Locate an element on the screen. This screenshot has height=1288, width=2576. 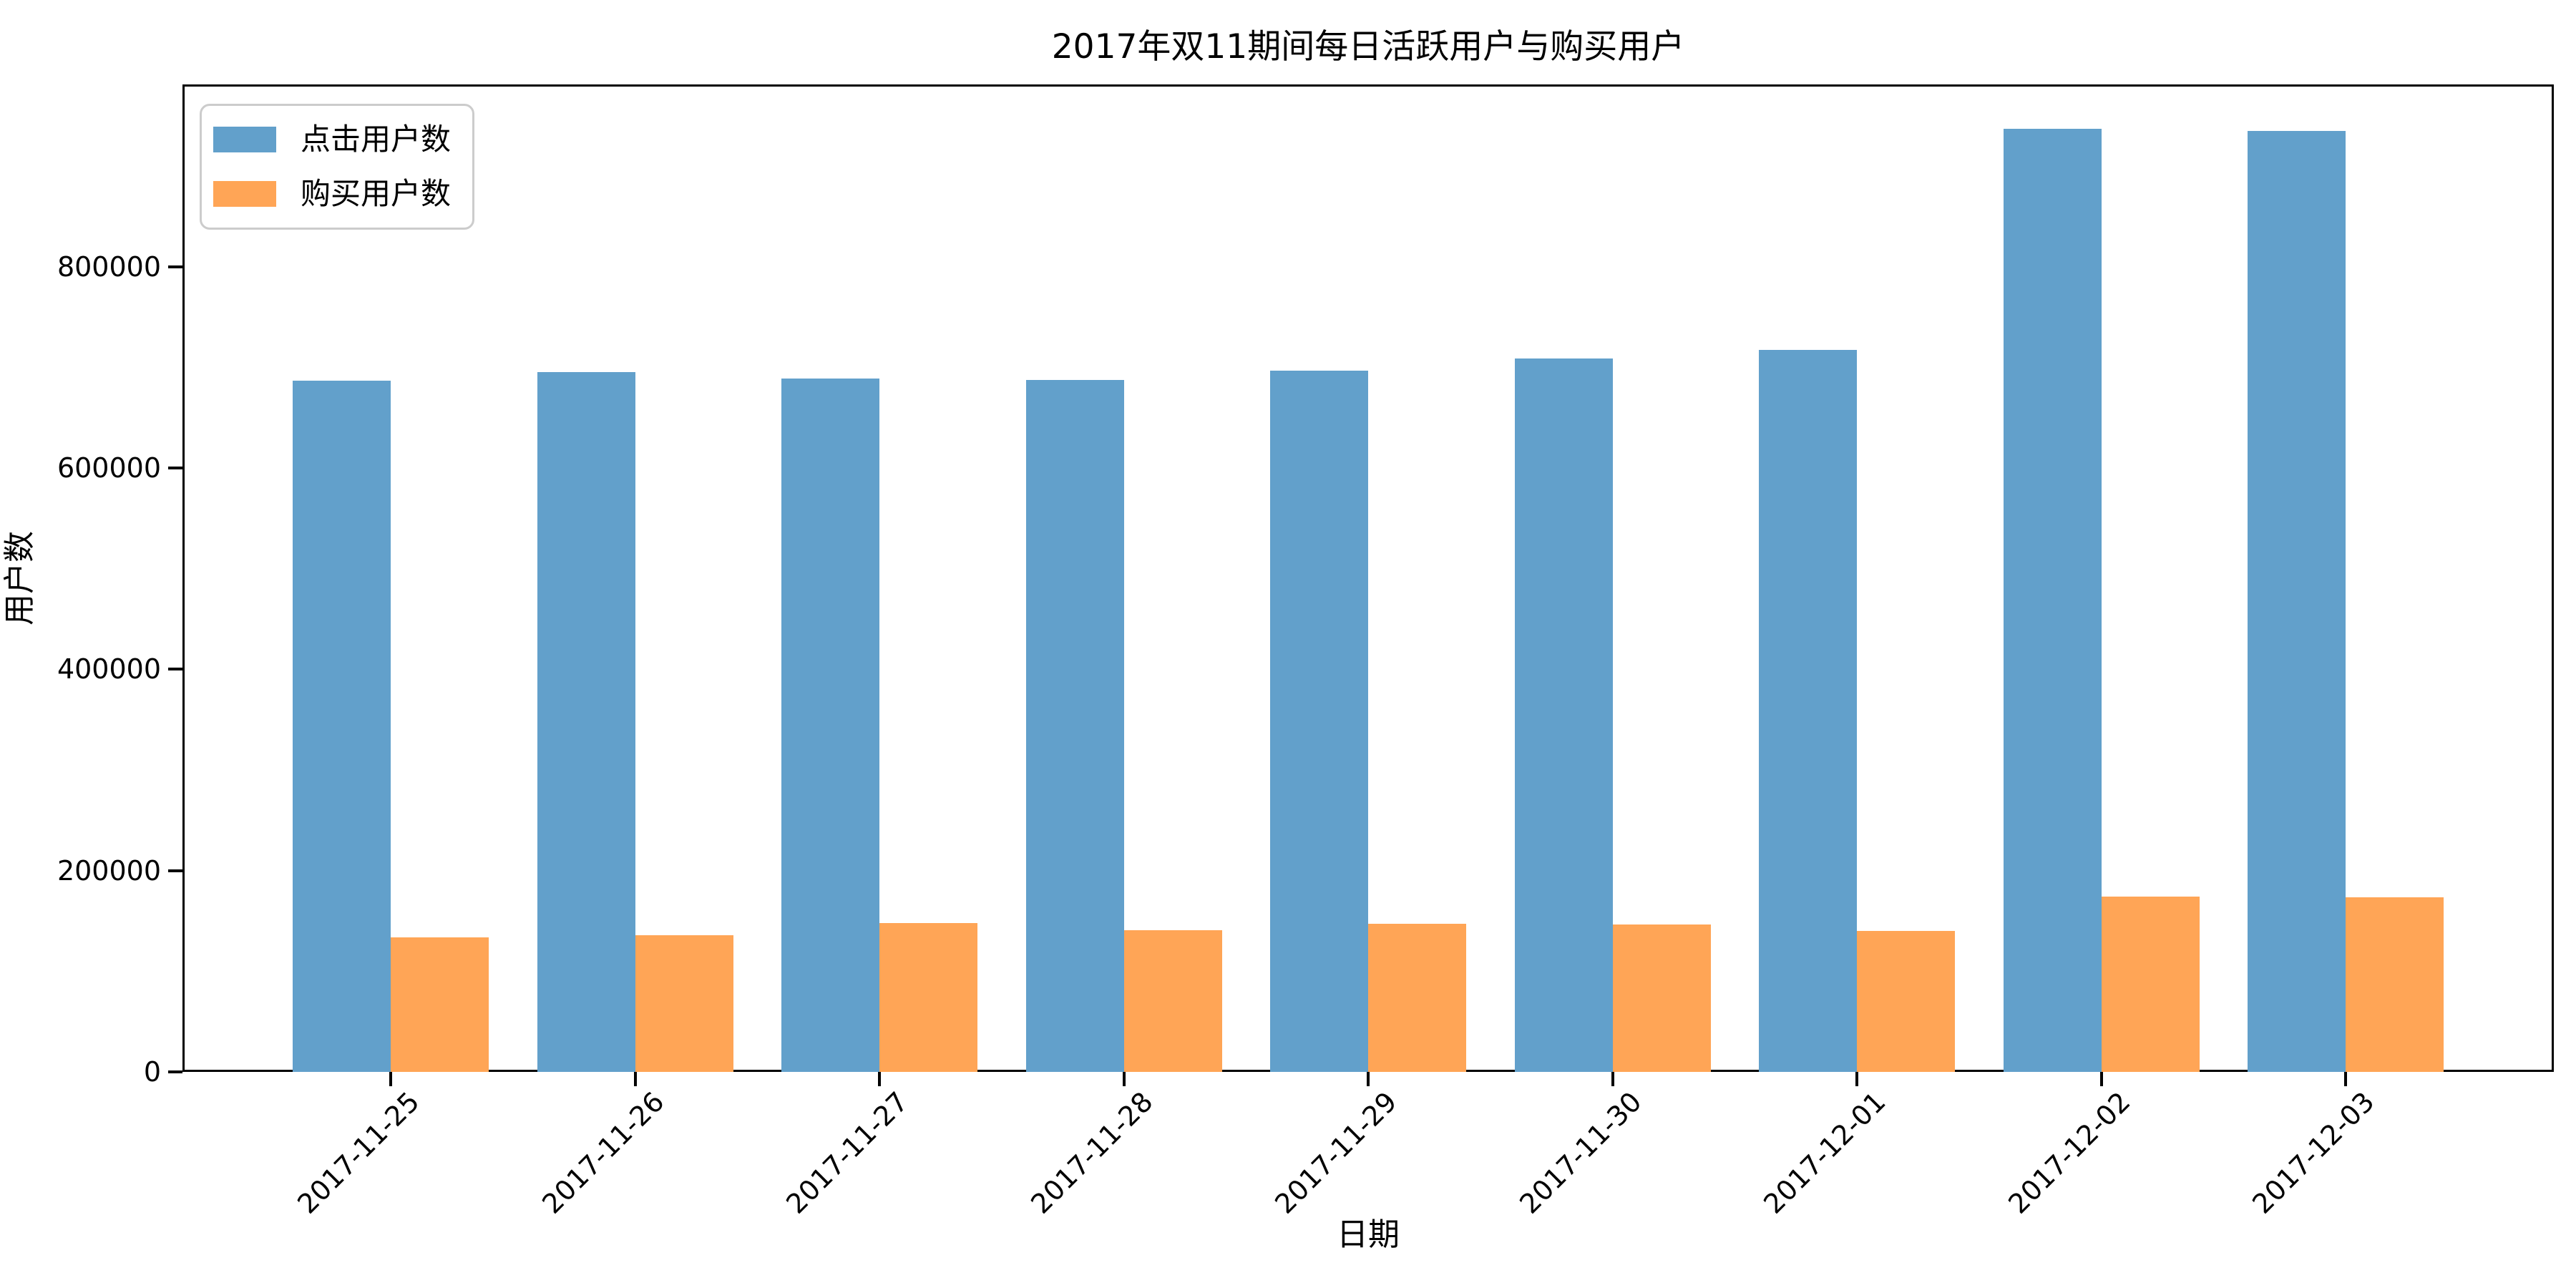
x-tick-label-2017-12-03: 2017-12-03 is located at coordinates (2313, 1152).